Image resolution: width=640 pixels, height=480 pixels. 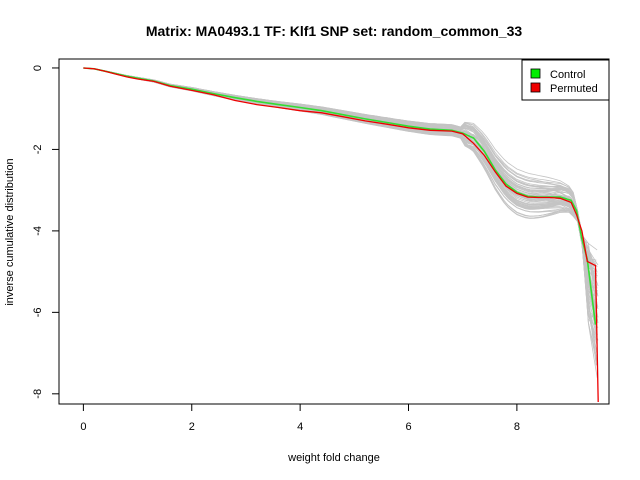 What do you see at coordinates (83, 427) in the screenshot?
I see `x-tick-label: 0` at bounding box center [83, 427].